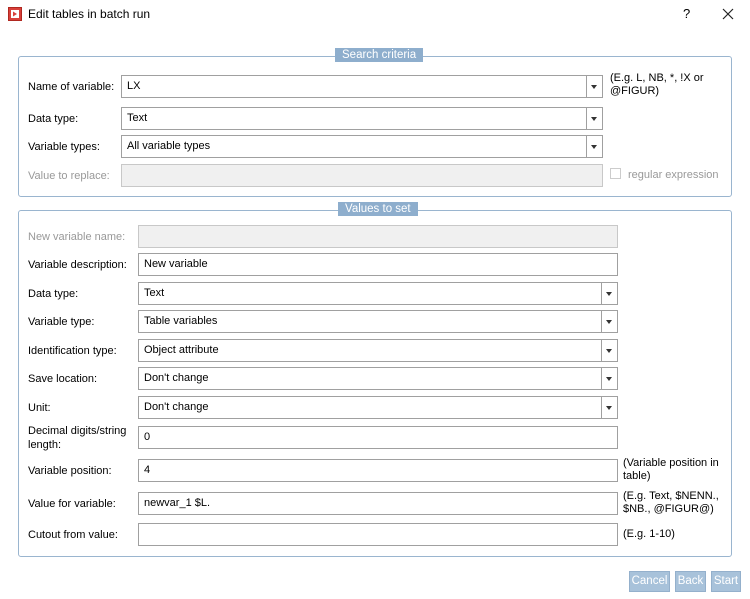  Describe the element at coordinates (673, 175) in the screenshot. I see `checkbox-label: regular expression` at that location.